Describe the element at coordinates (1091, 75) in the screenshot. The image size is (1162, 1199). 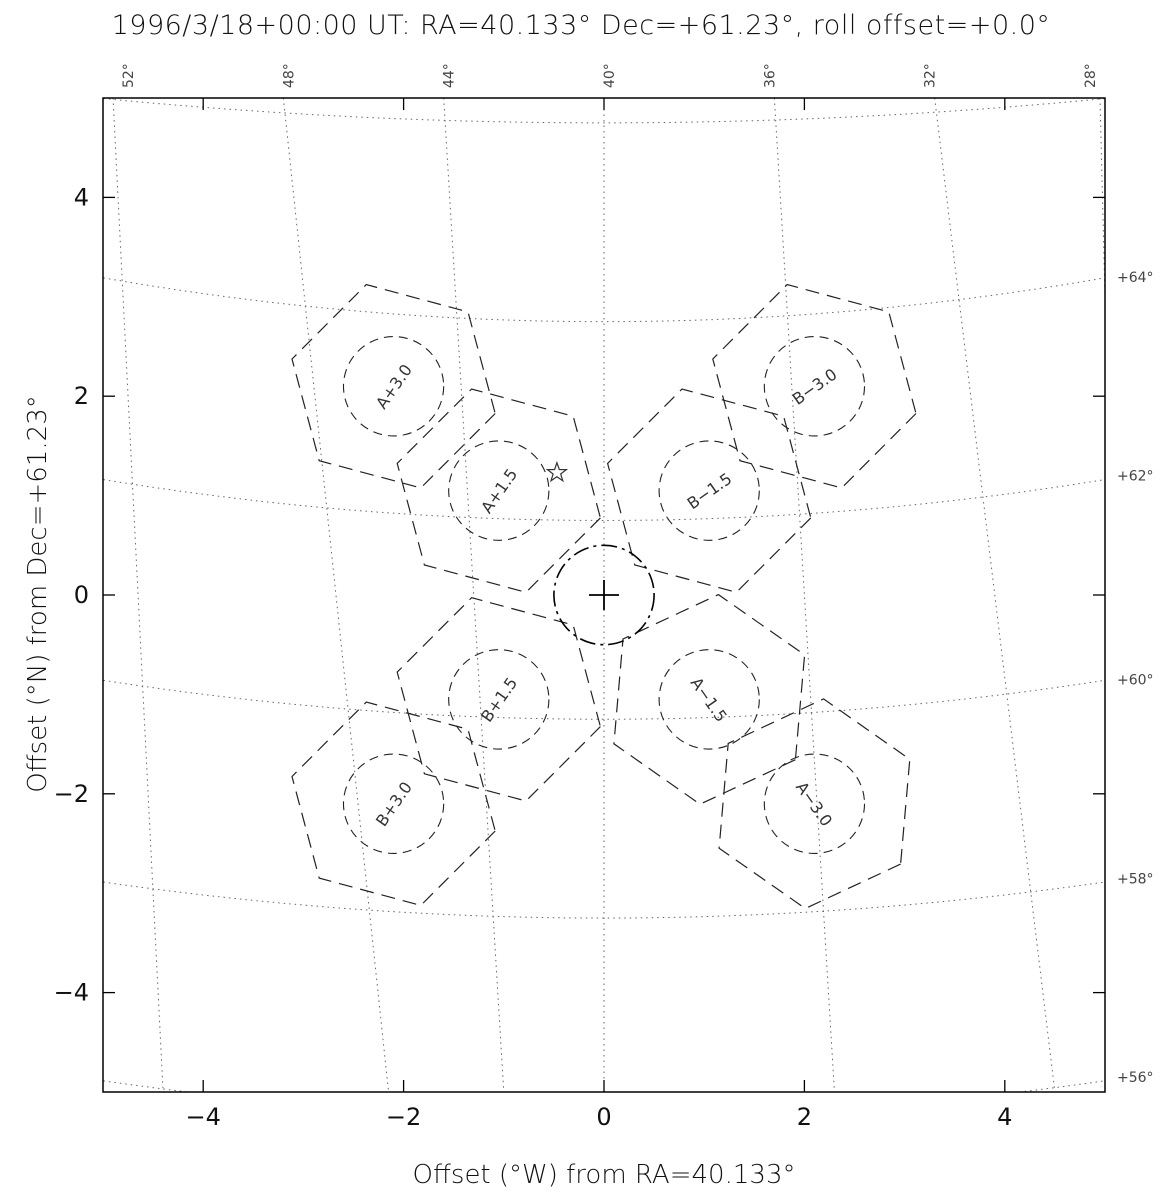
I see `ra-grid-label: 28°` at that location.